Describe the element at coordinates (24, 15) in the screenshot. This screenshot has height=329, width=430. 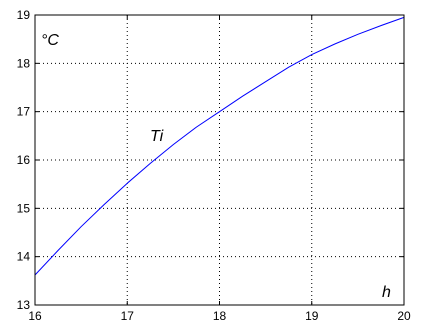
I see `y-tick-label: 19` at that location.